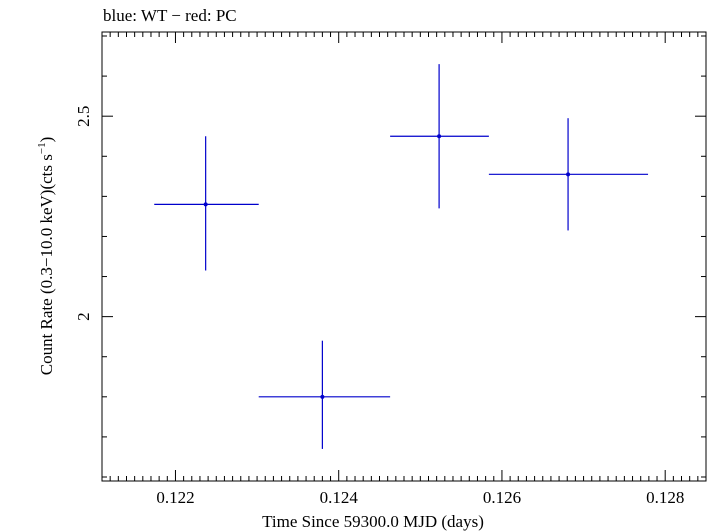 This screenshot has height=532, width=712. What do you see at coordinates (46, 264) in the screenshot?
I see `y-axis-label-main: Count Rate (0.3−10.0 keV)(cts s` at bounding box center [46, 264].